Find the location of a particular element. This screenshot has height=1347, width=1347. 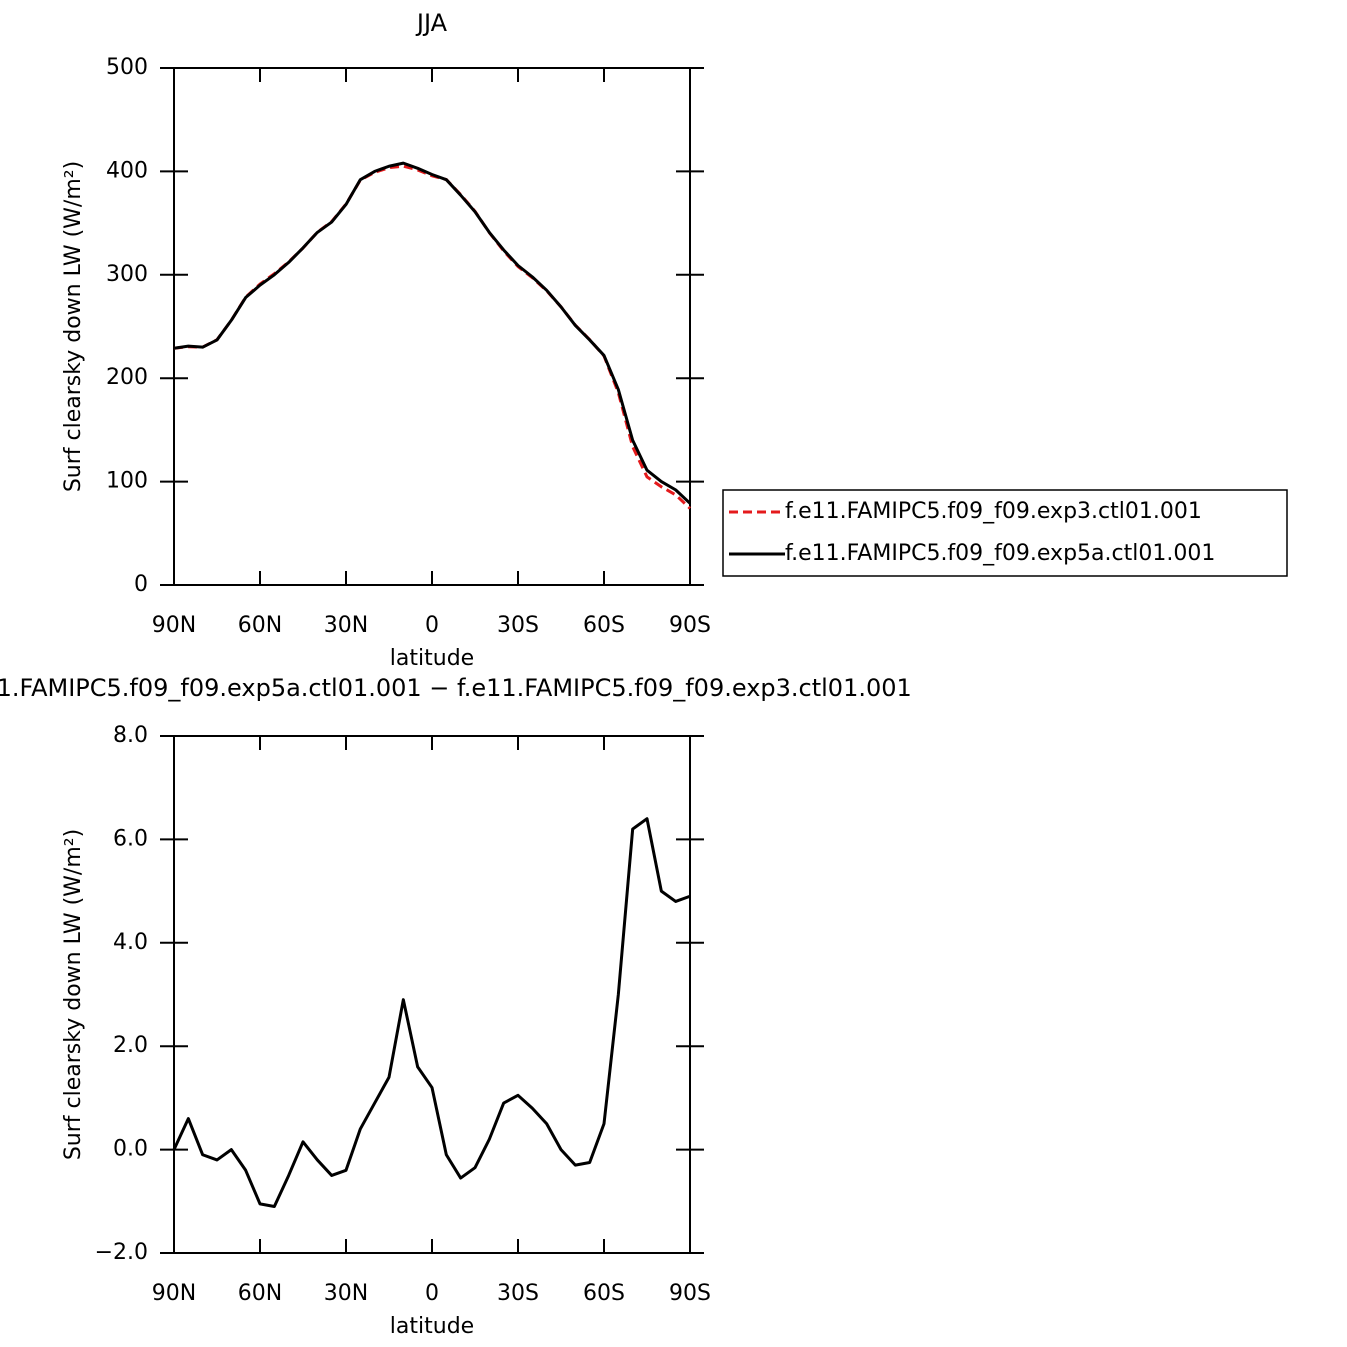

y-tick-label: 500 is located at coordinates (127, 67).